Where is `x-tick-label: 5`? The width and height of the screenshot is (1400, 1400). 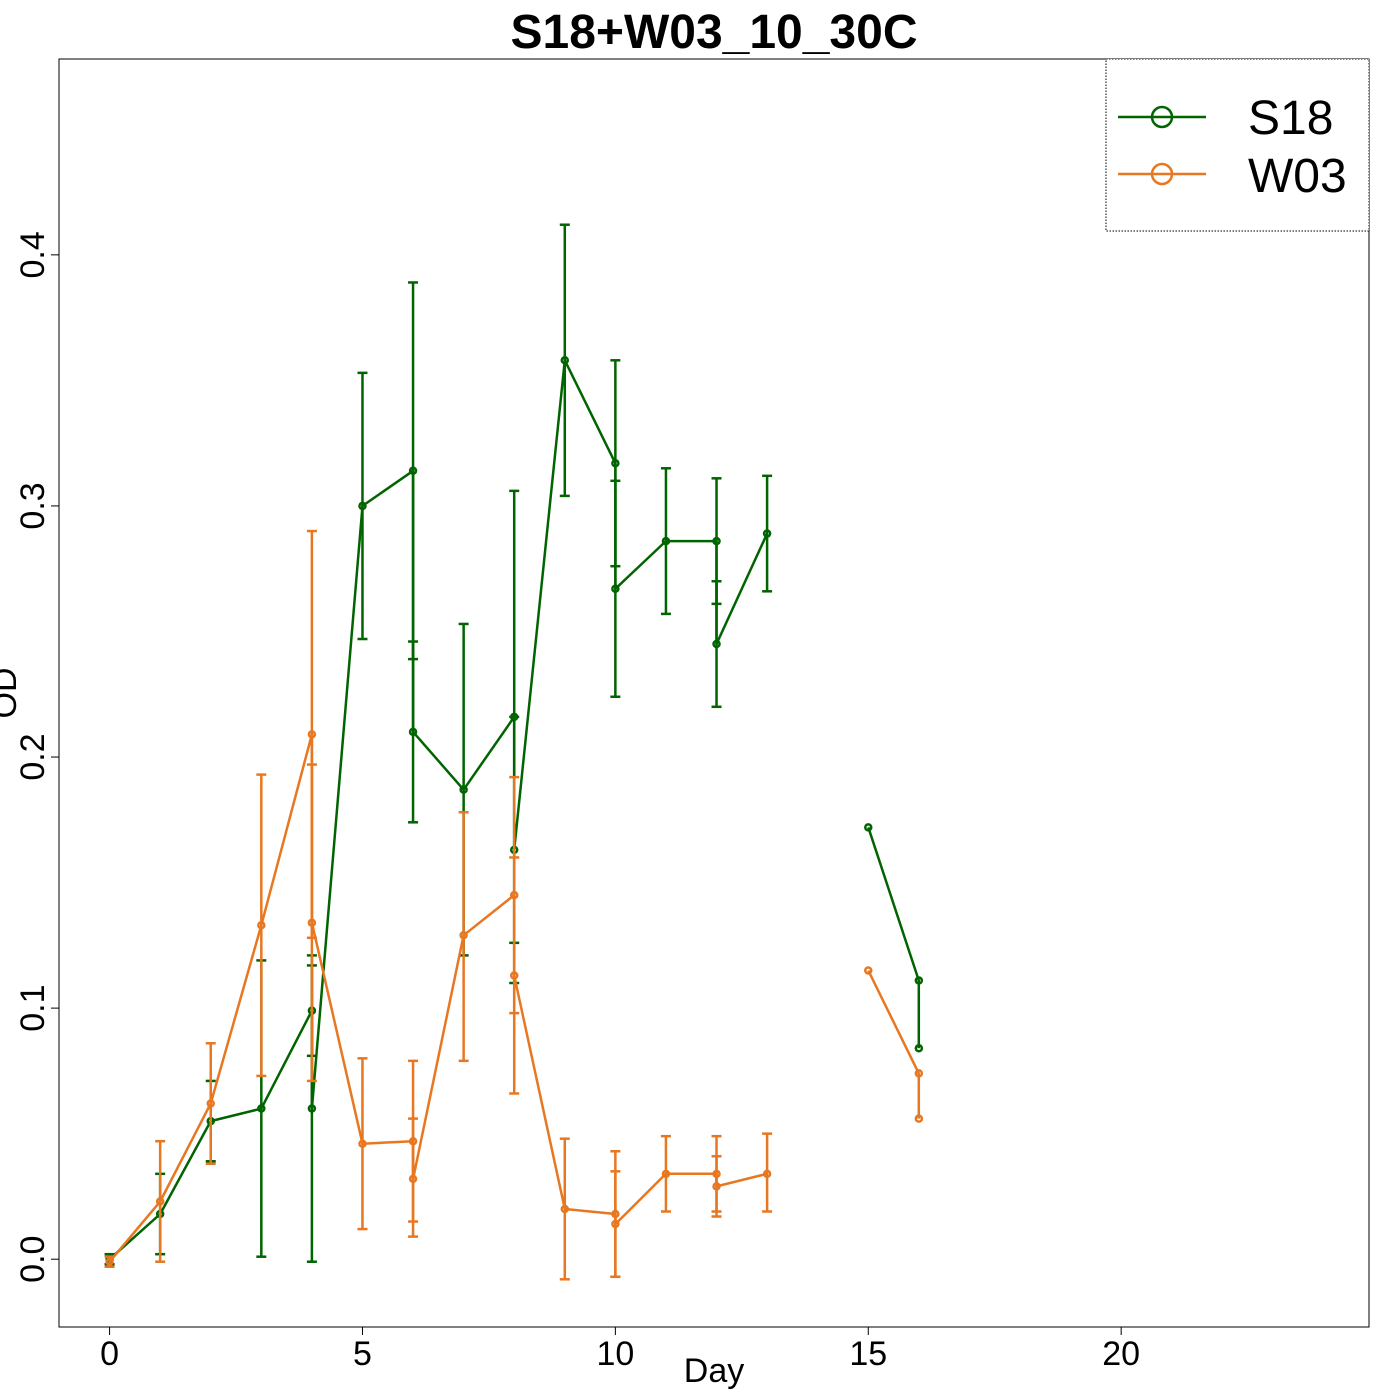 x-tick-label: 5 is located at coordinates (362, 1354).